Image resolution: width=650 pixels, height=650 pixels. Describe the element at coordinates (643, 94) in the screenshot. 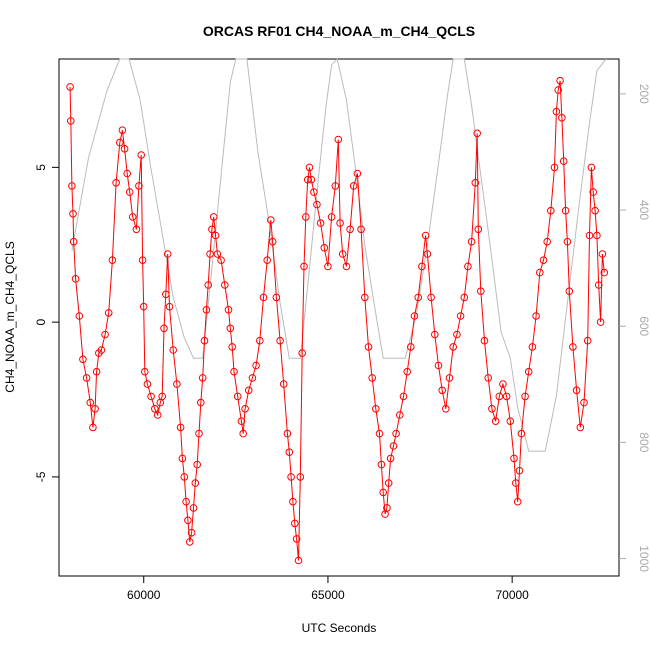

I see `y2-tick-label: 200` at that location.